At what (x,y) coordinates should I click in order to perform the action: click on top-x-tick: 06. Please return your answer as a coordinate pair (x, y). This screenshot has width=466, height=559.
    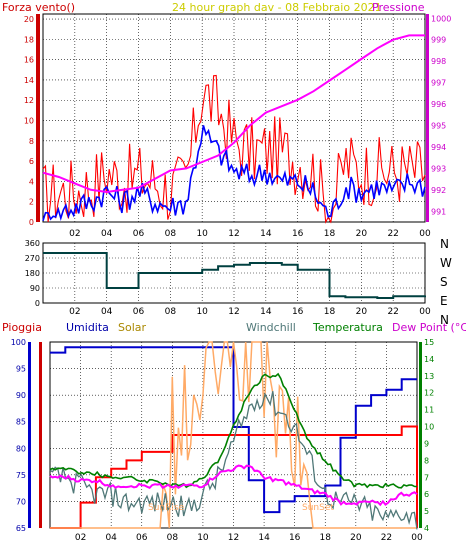
    Looking at the image, I should click on (139, 234).